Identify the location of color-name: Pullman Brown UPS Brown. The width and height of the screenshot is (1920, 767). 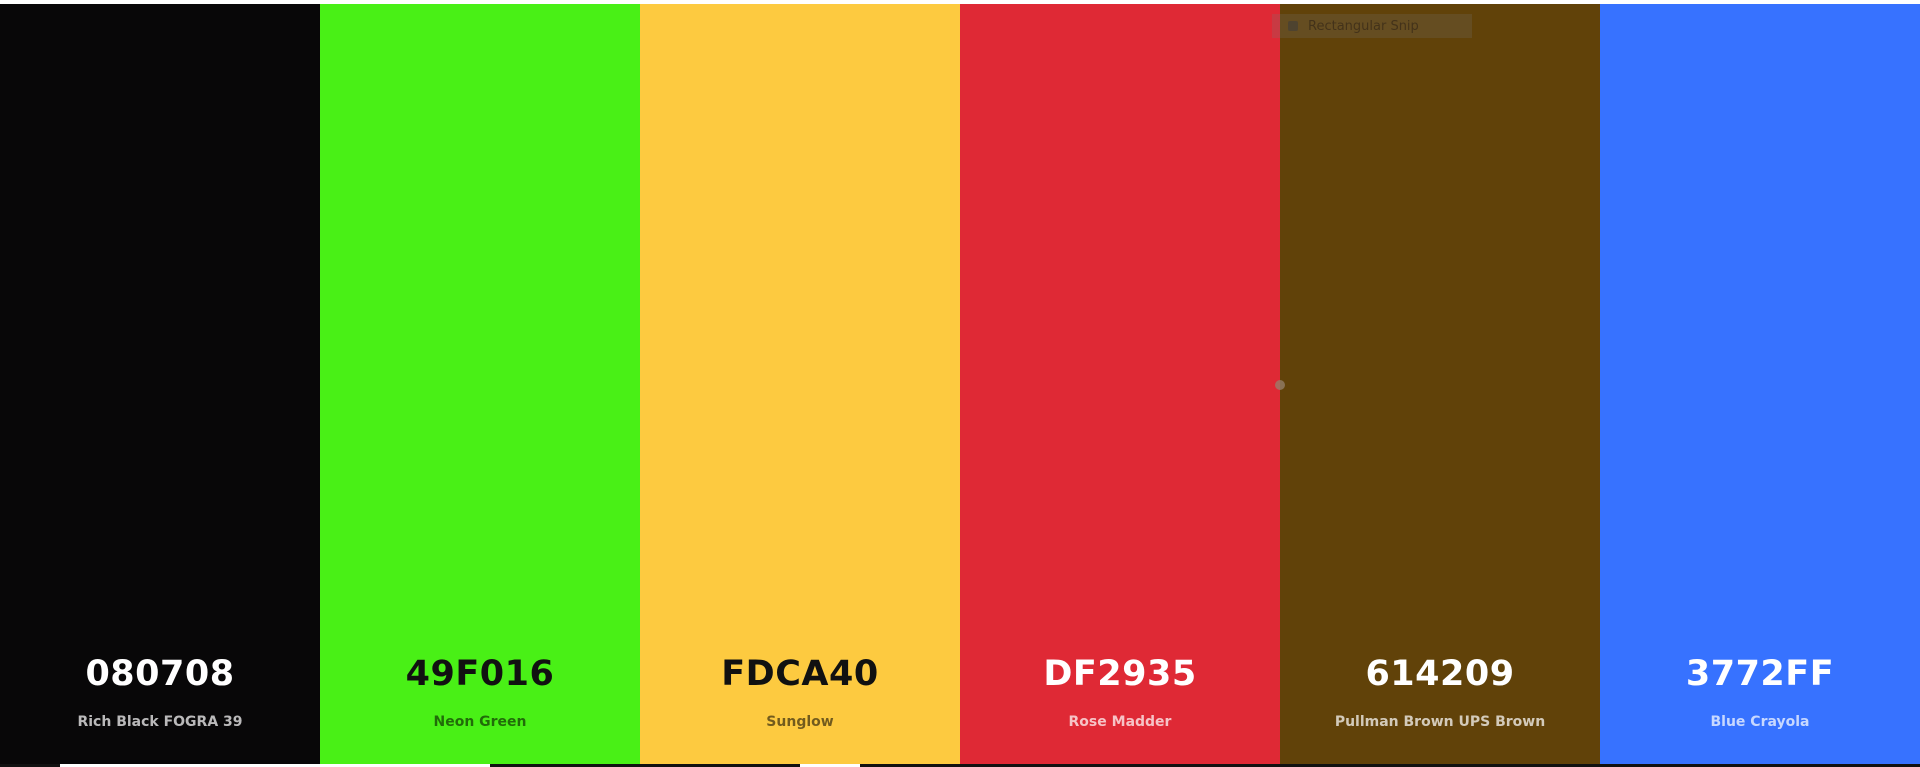
(1440, 722).